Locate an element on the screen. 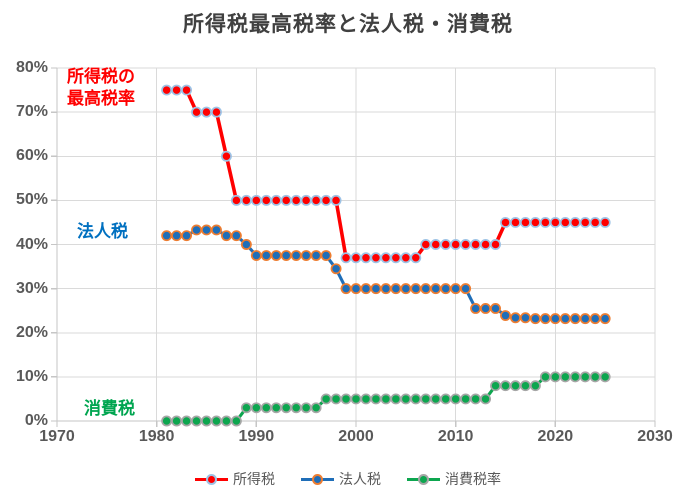 Image resolution: width=696 pixels, height=504 pixels. chart-title: 所得税最高税率と法人税・消費税 is located at coordinates (348, 24).